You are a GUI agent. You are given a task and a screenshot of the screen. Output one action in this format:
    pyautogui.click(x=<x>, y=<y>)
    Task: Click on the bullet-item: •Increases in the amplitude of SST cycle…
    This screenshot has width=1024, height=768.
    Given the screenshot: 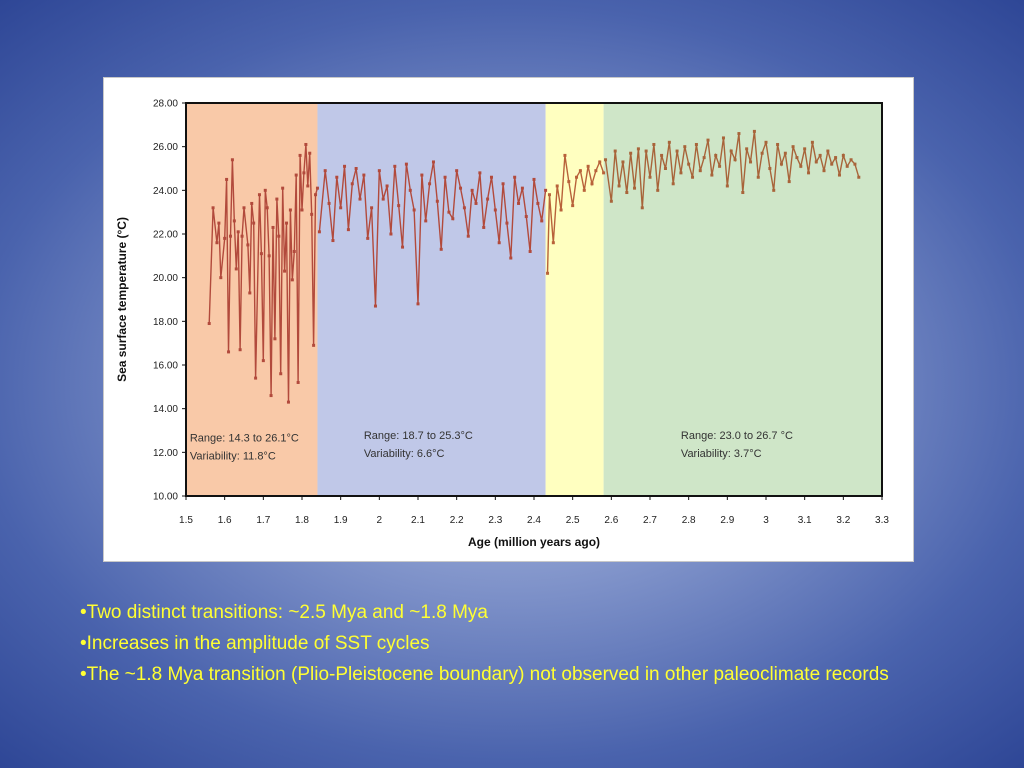 What is the action you would take?
    pyautogui.click(x=255, y=643)
    